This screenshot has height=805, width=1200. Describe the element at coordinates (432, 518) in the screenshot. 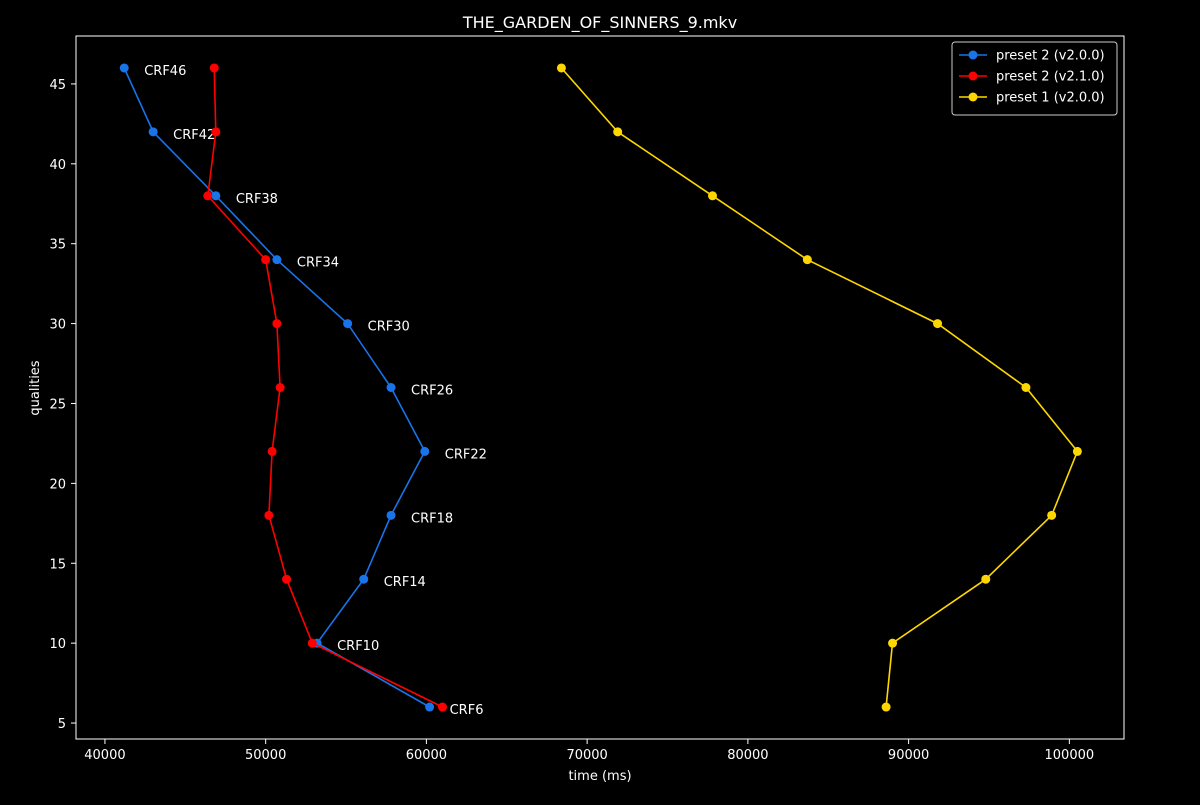

I see `point-label: CRF18` at that location.